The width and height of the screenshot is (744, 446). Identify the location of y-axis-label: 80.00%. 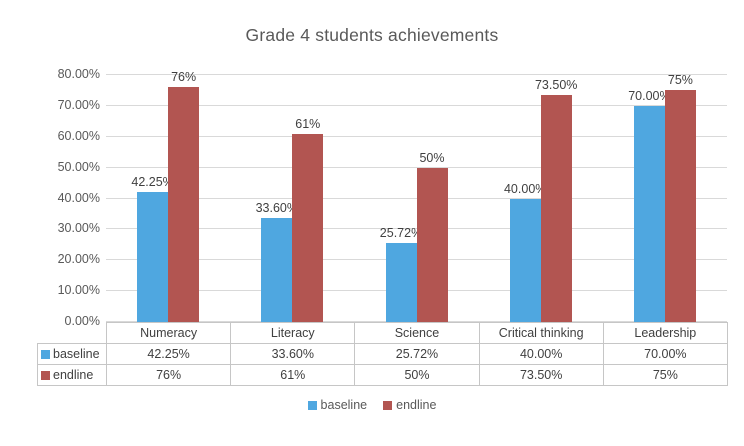
(78, 74).